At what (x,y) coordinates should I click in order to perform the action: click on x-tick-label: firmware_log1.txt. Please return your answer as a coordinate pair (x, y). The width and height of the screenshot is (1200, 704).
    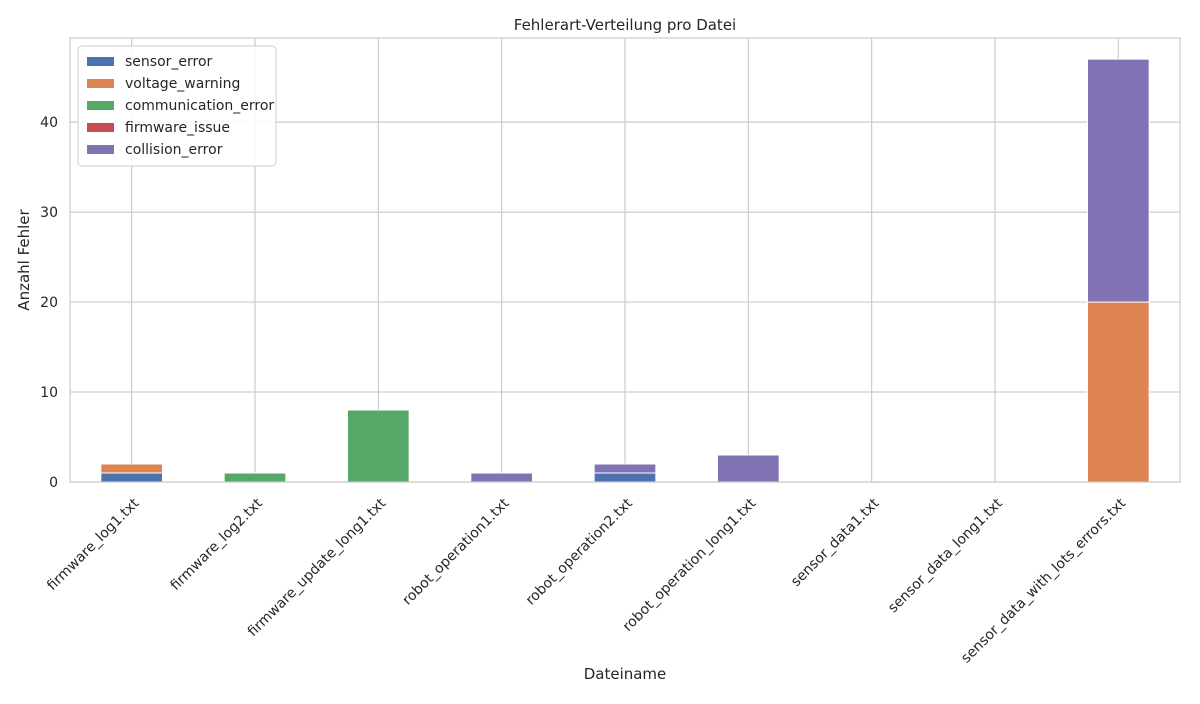
    Looking at the image, I should click on (93, 544).